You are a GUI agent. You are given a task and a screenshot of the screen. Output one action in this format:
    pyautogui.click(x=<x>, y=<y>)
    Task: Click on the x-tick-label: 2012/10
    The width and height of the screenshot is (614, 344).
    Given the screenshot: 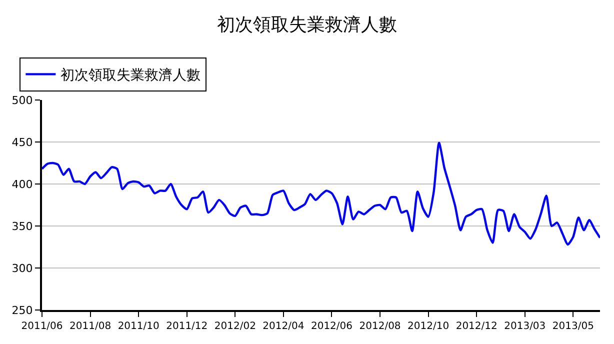 What is the action you would take?
    pyautogui.click(x=429, y=326)
    